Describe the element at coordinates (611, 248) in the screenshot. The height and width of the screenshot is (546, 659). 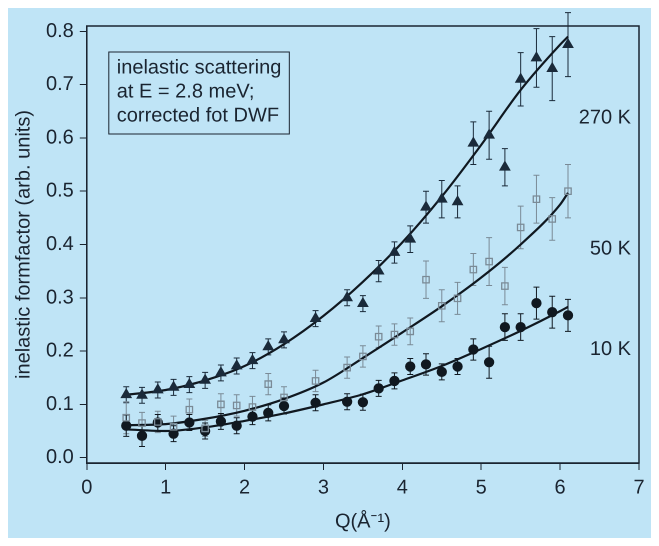
I see `annotation: 50 K` at that location.